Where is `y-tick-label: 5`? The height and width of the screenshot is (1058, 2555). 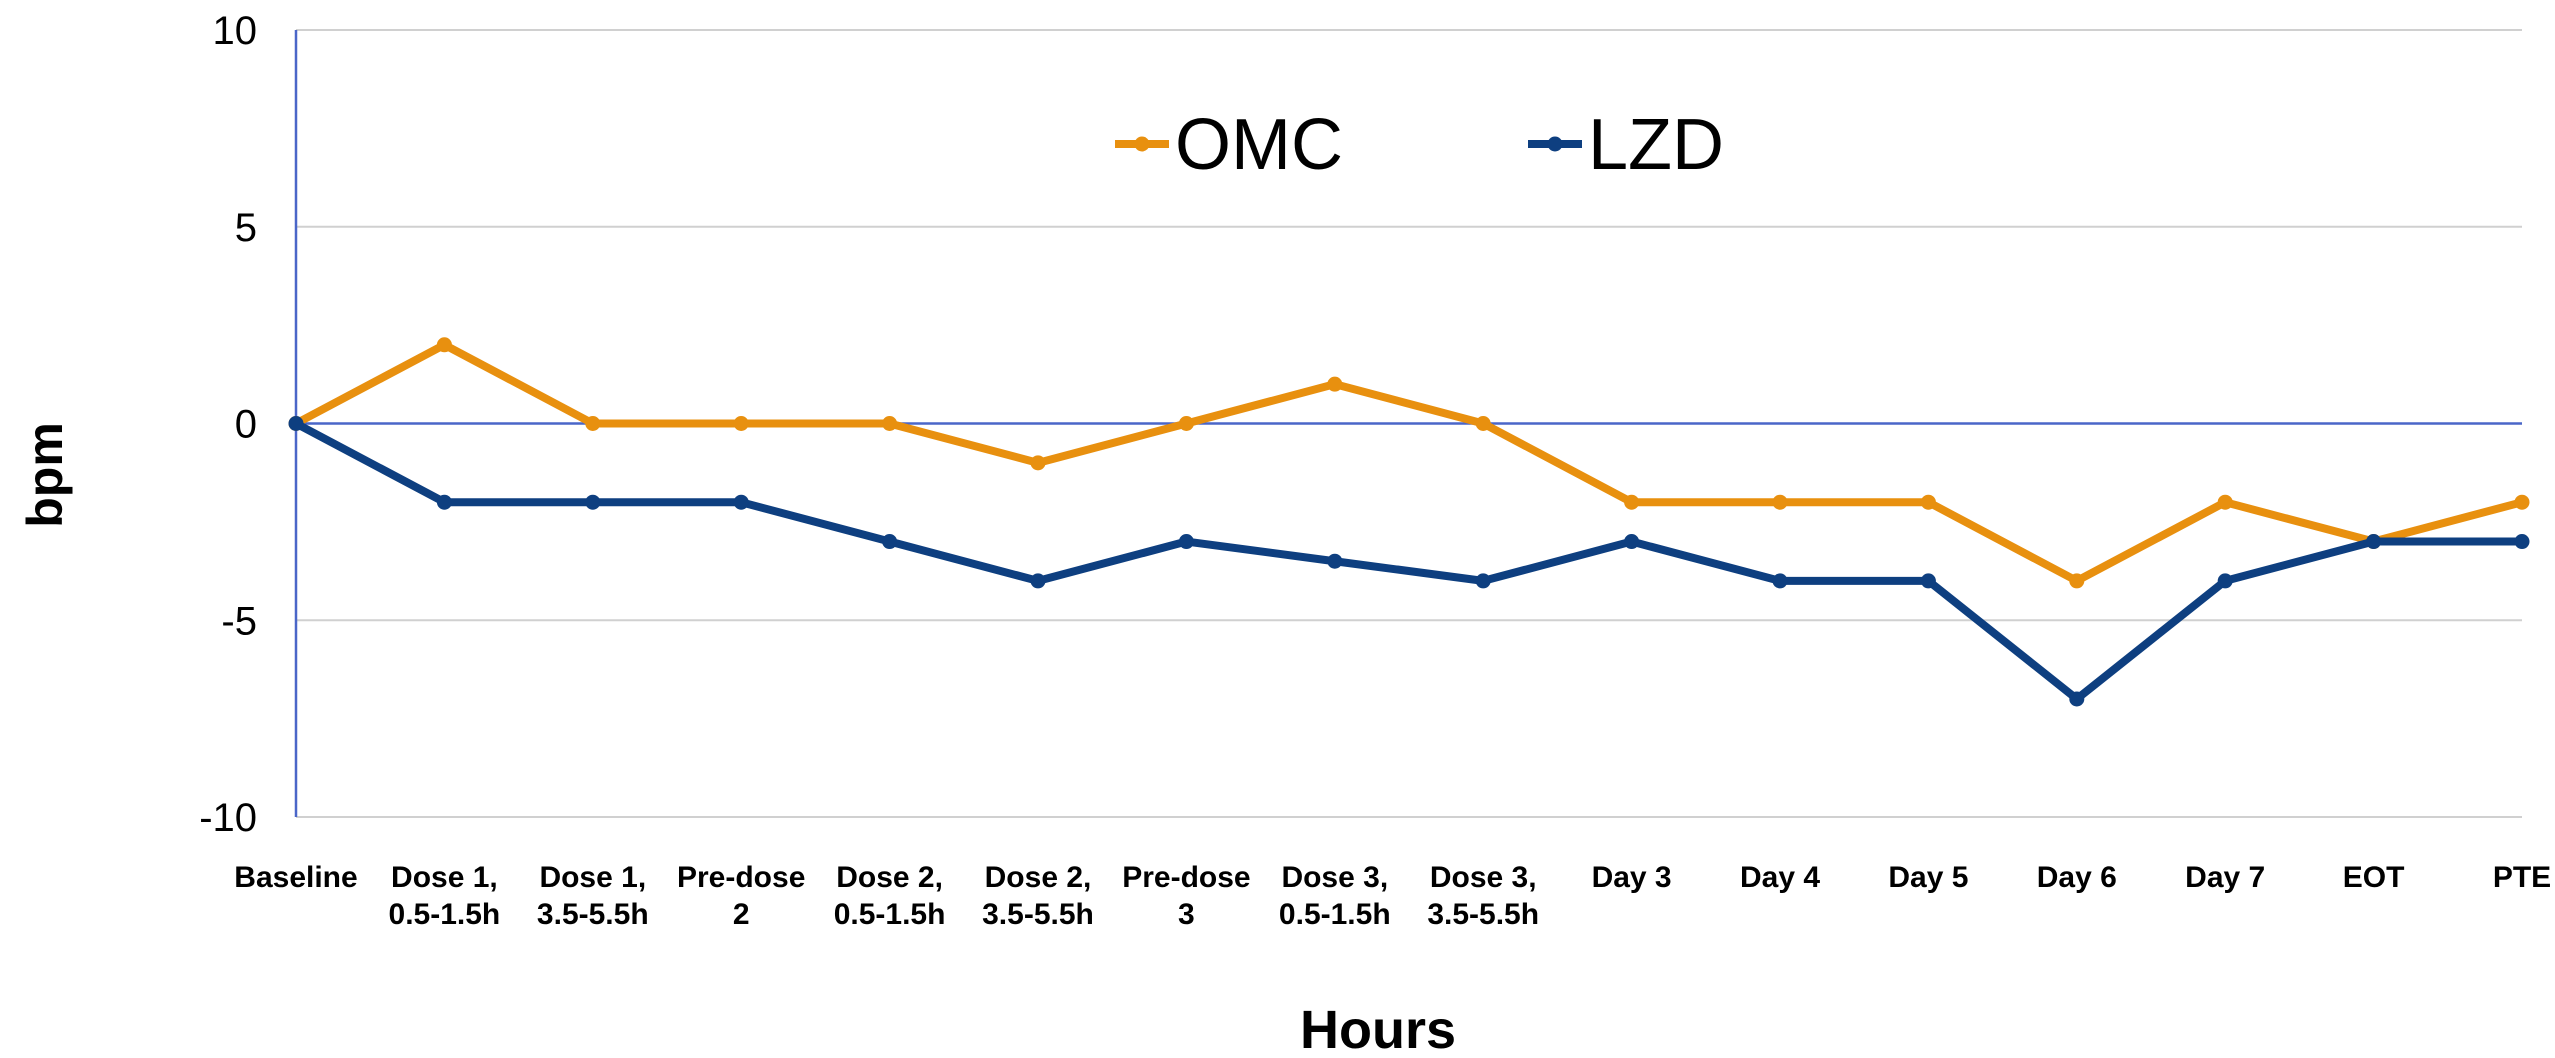 y-tick-label: 5 is located at coordinates (246, 228).